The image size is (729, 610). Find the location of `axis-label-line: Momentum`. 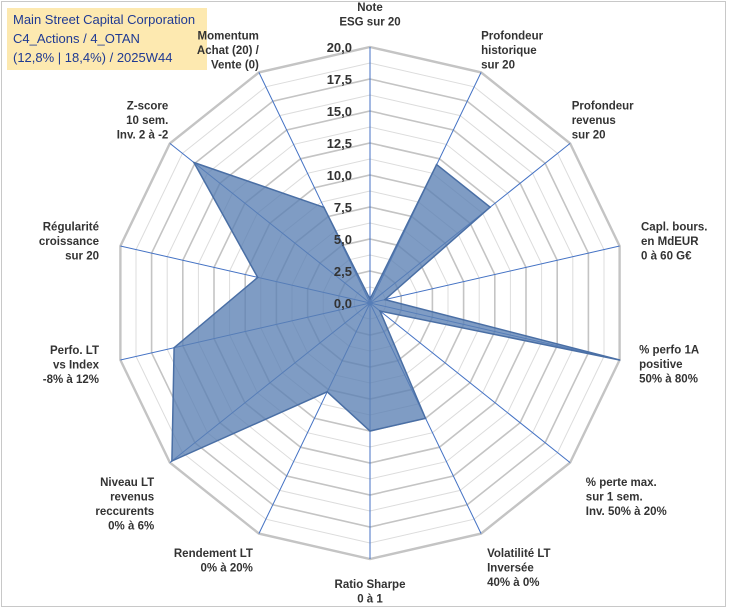

axis-label-line: Momentum is located at coordinates (228, 37).